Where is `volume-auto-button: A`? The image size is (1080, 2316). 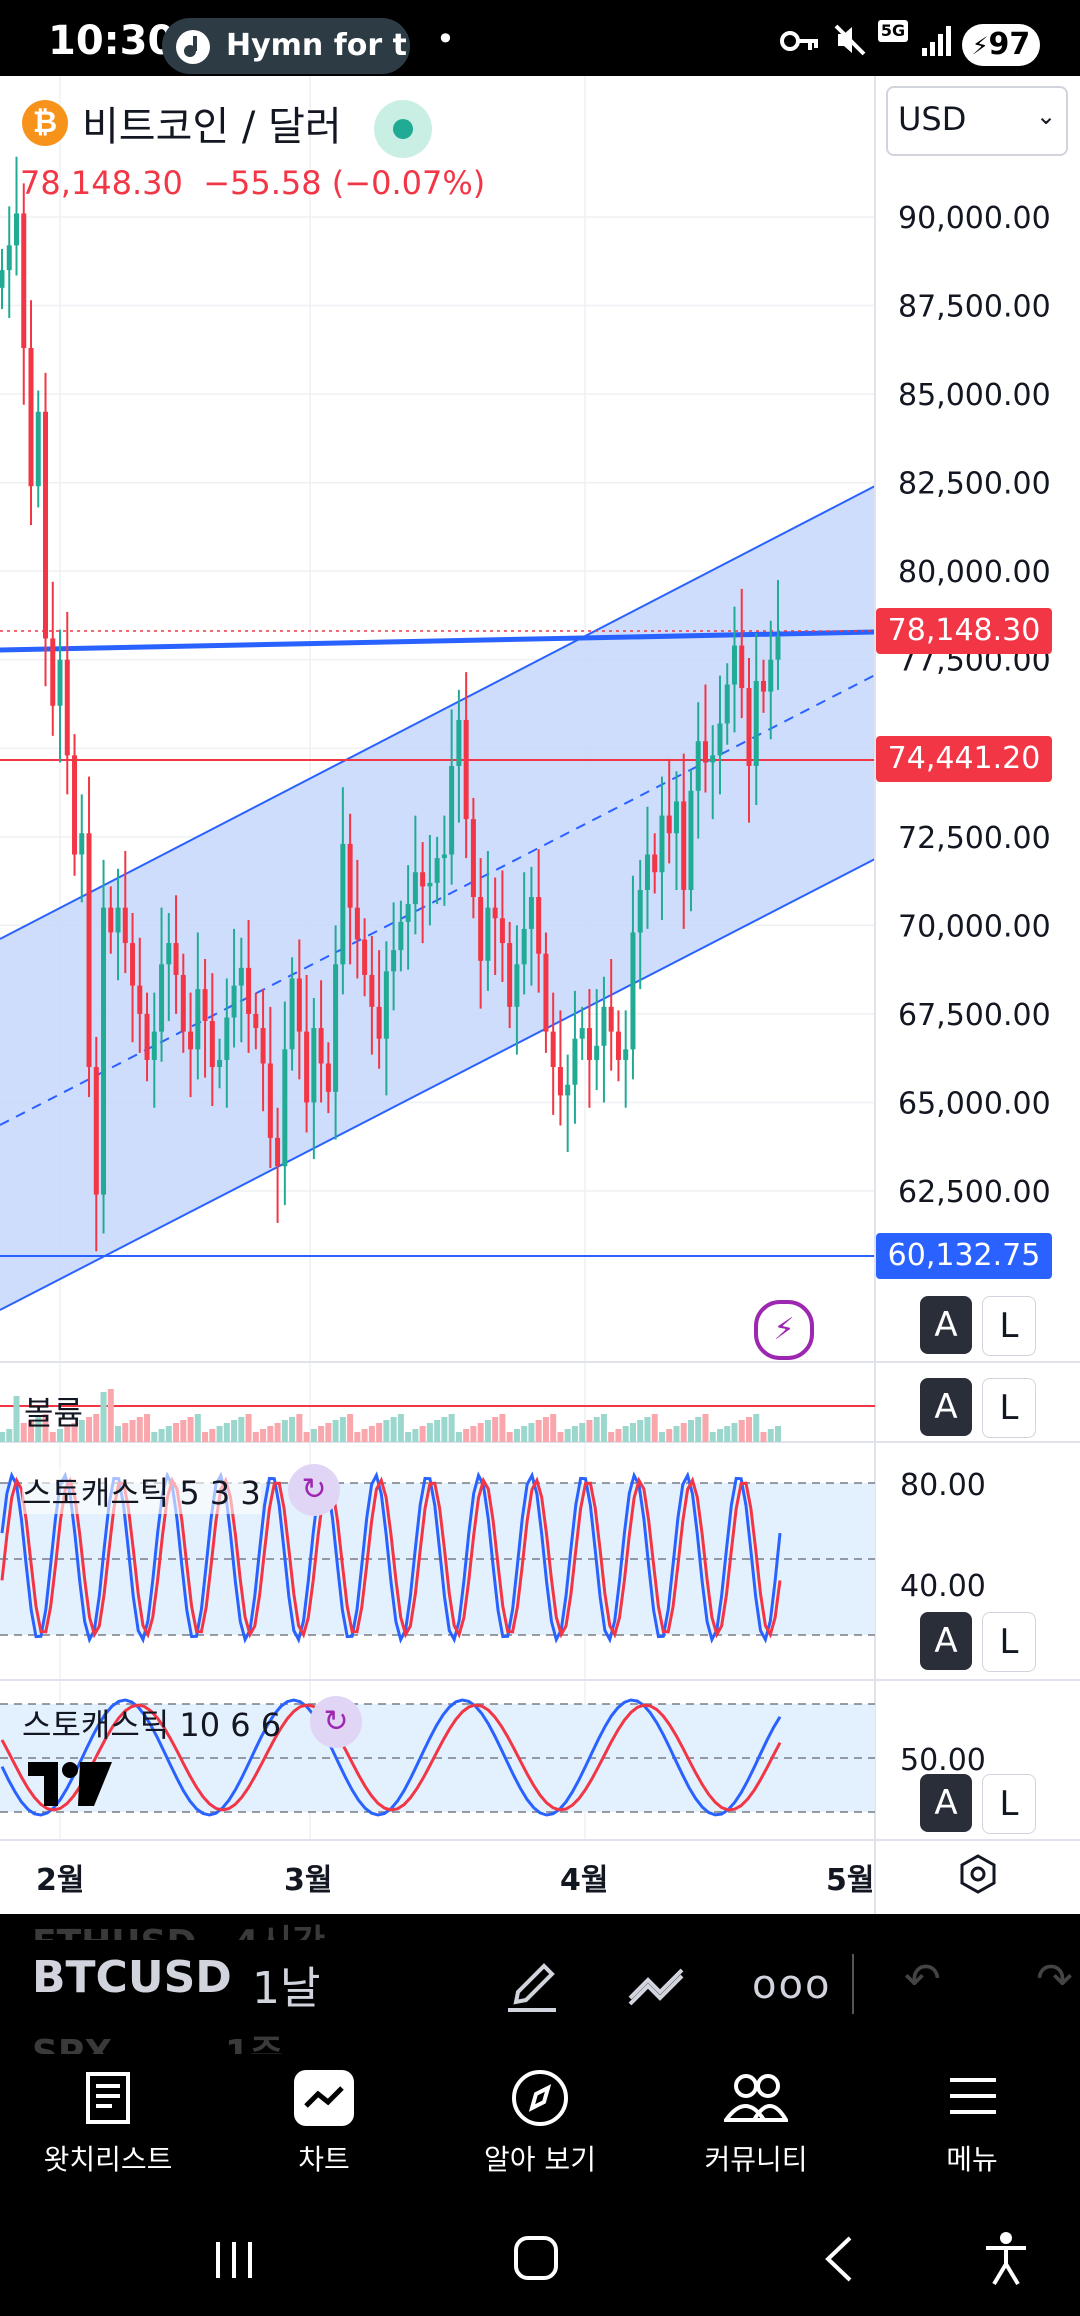 volume-auto-button: A is located at coordinates (946, 1407).